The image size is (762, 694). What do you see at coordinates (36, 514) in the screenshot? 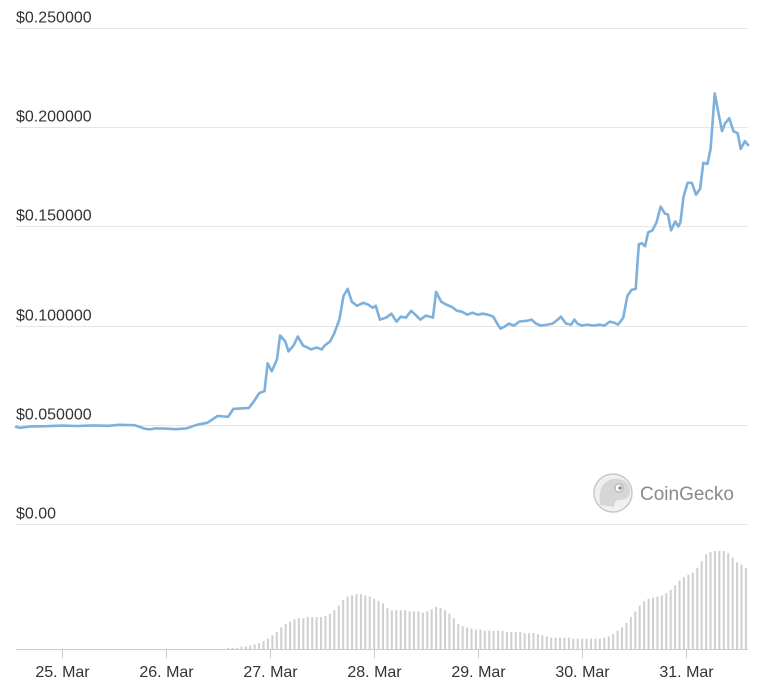
I see `y-tick-label: $0.00` at bounding box center [36, 514].